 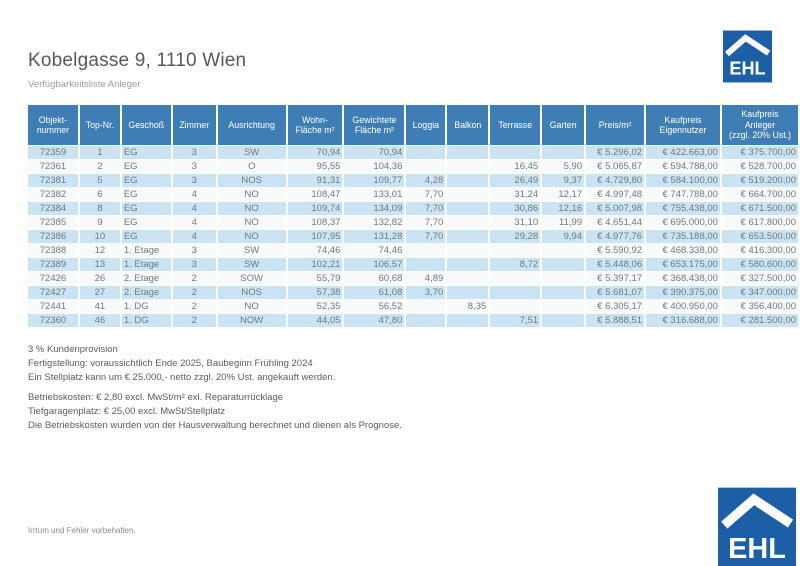 I want to click on column-header-11: Preis/m², so click(x=615, y=125).